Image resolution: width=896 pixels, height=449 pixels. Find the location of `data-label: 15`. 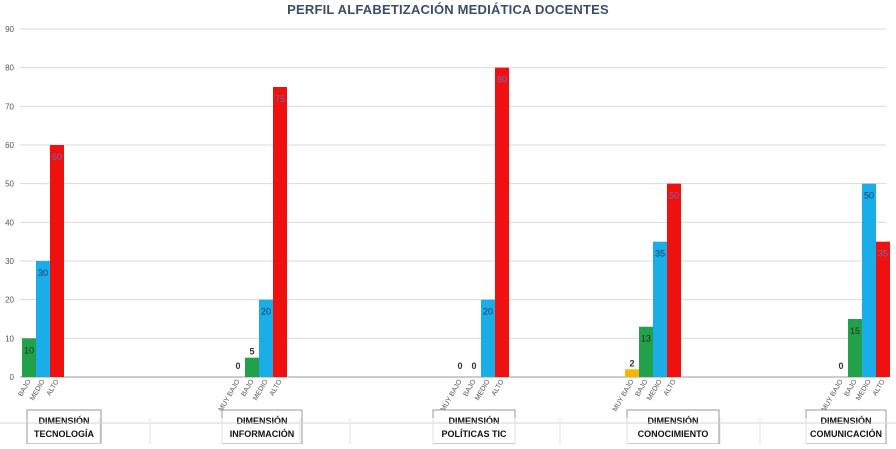

data-label: 15 is located at coordinates (855, 331).